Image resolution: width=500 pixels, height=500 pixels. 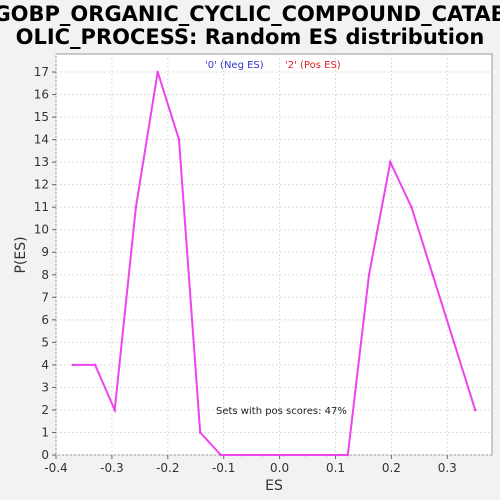 I want to click on x-tick-label: 0.0, so click(x=279, y=468).